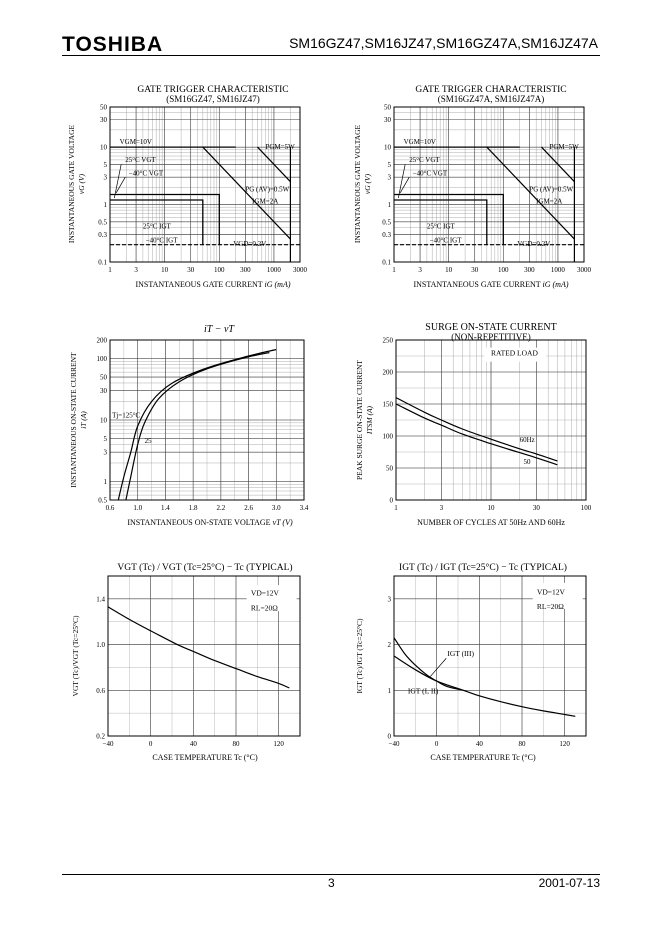 The height and width of the screenshot is (936, 662). I want to click on page-number: 3, so click(331, 883).